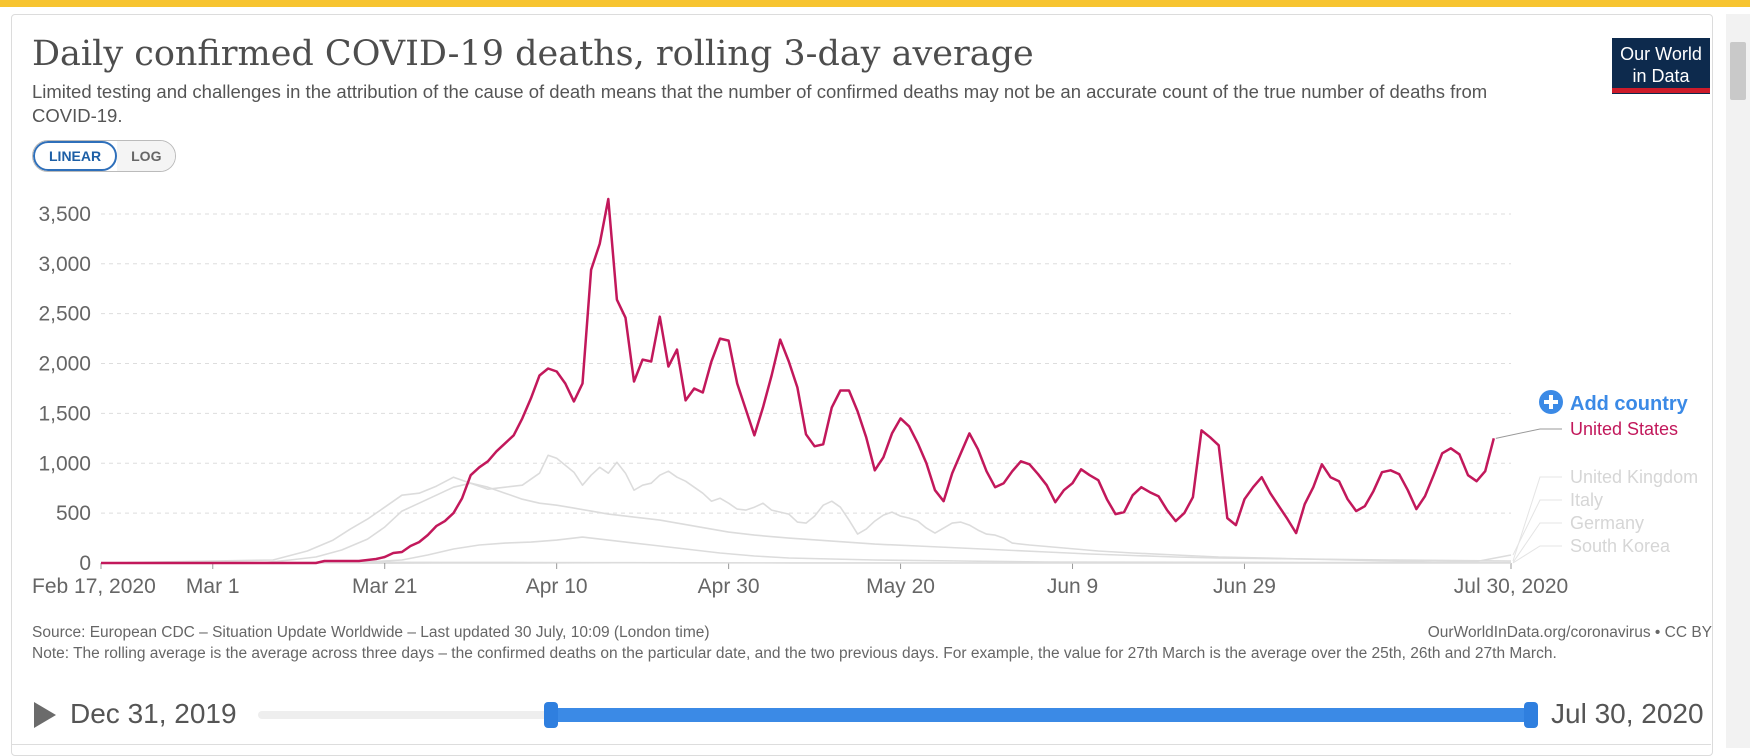  Describe the element at coordinates (75, 156) in the screenshot. I see `linear-scale-button: LINEAR` at that location.